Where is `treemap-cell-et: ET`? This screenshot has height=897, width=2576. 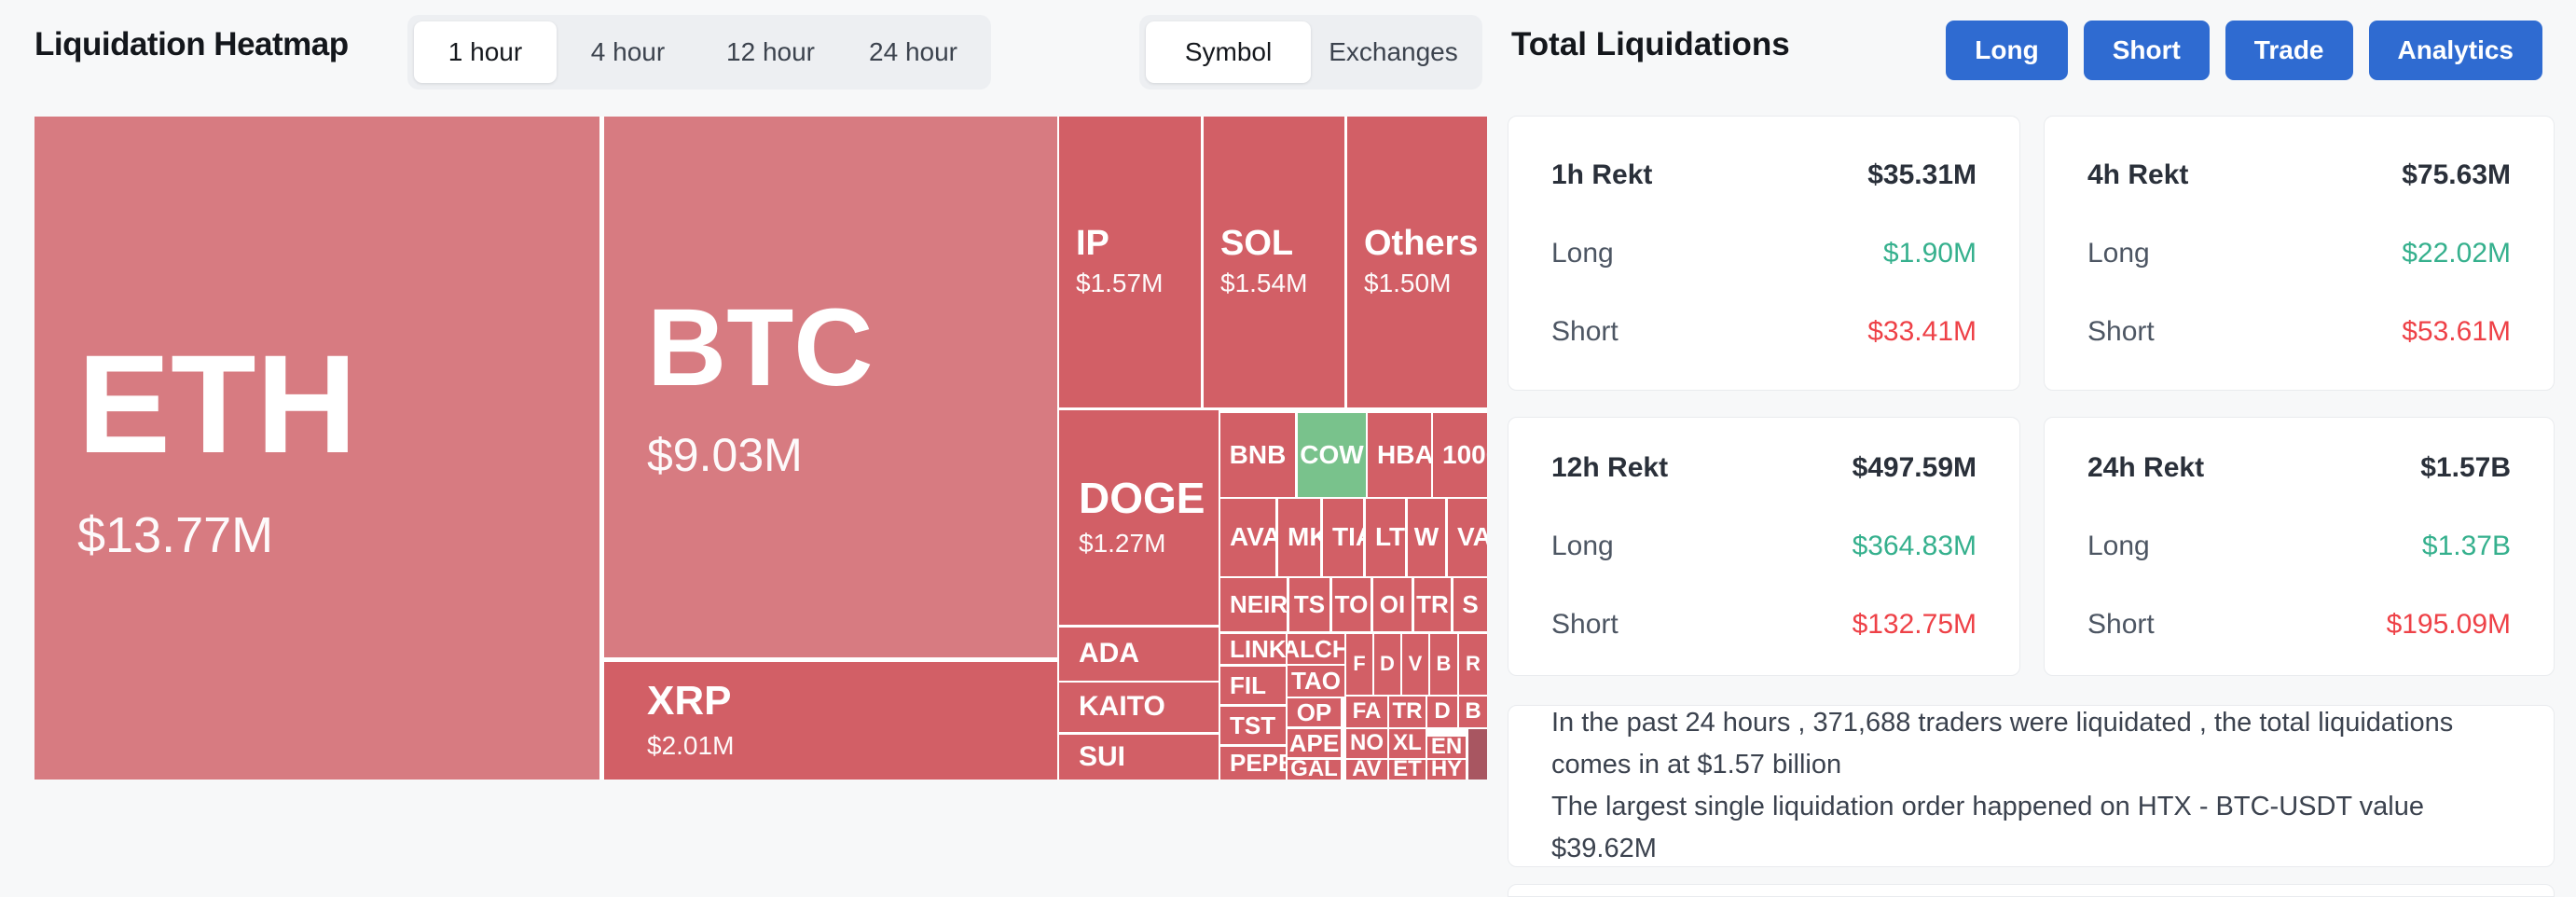
treemap-cell-et: ET is located at coordinates (1407, 770).